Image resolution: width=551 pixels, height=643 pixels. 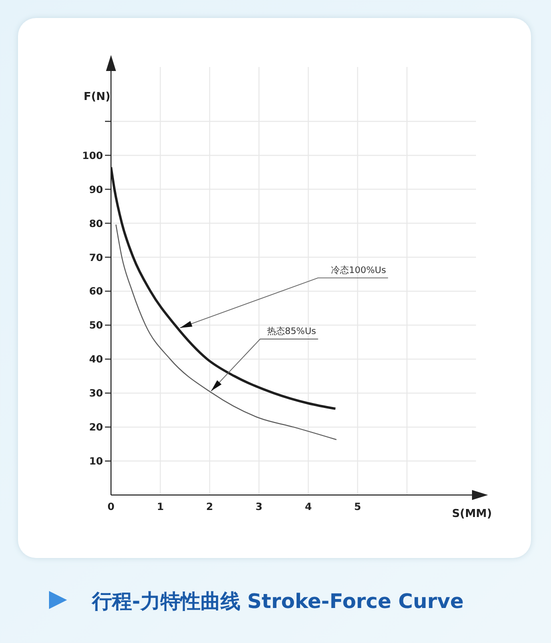 What do you see at coordinates (277, 601) in the screenshot?
I see `text: 行程-力特性曲线 Stroke-Force Curve` at bounding box center [277, 601].